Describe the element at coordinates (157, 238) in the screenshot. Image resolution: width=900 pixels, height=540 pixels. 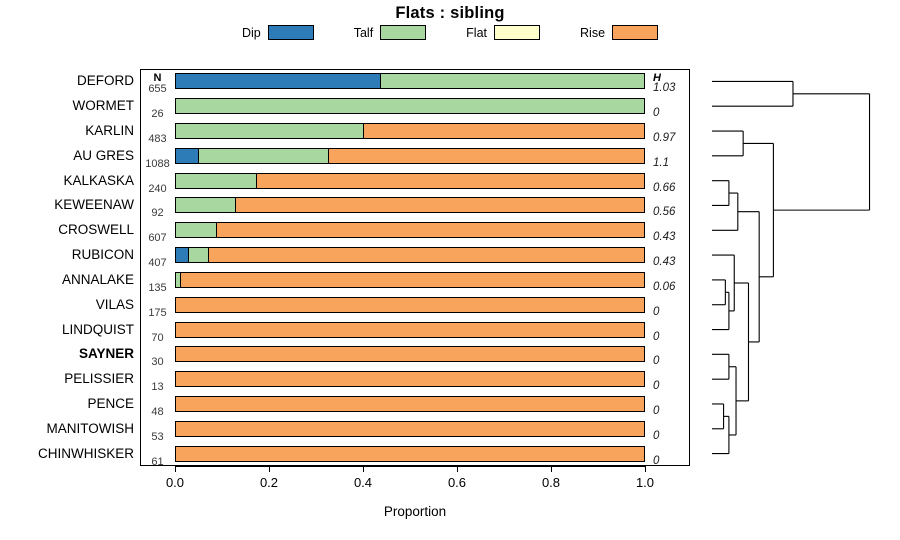
I see `n-value: 607` at that location.